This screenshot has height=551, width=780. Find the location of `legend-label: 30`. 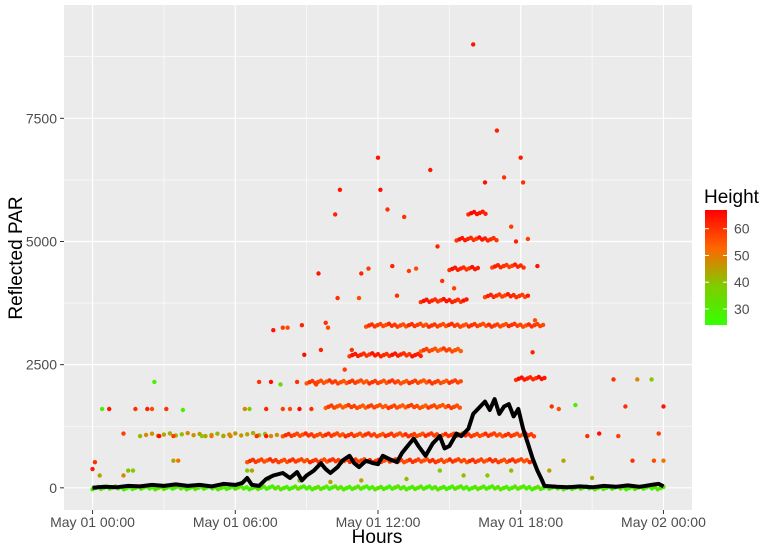

legend-label: 30 is located at coordinates (742, 309).